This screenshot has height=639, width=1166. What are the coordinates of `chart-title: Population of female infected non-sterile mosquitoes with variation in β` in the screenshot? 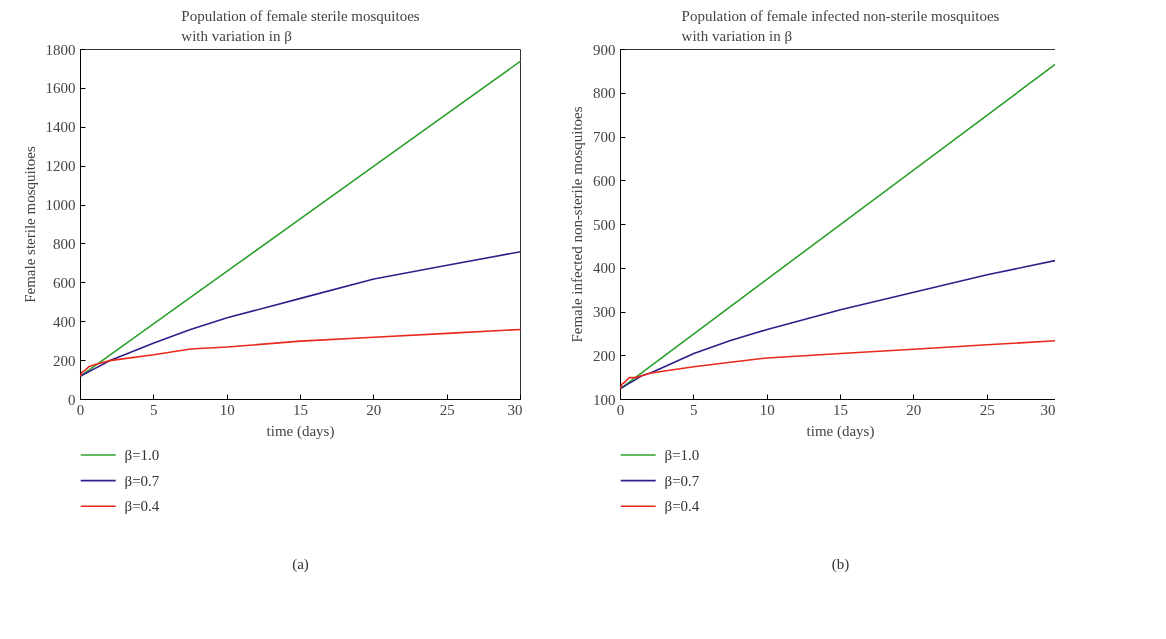 It's located at (840, 26).